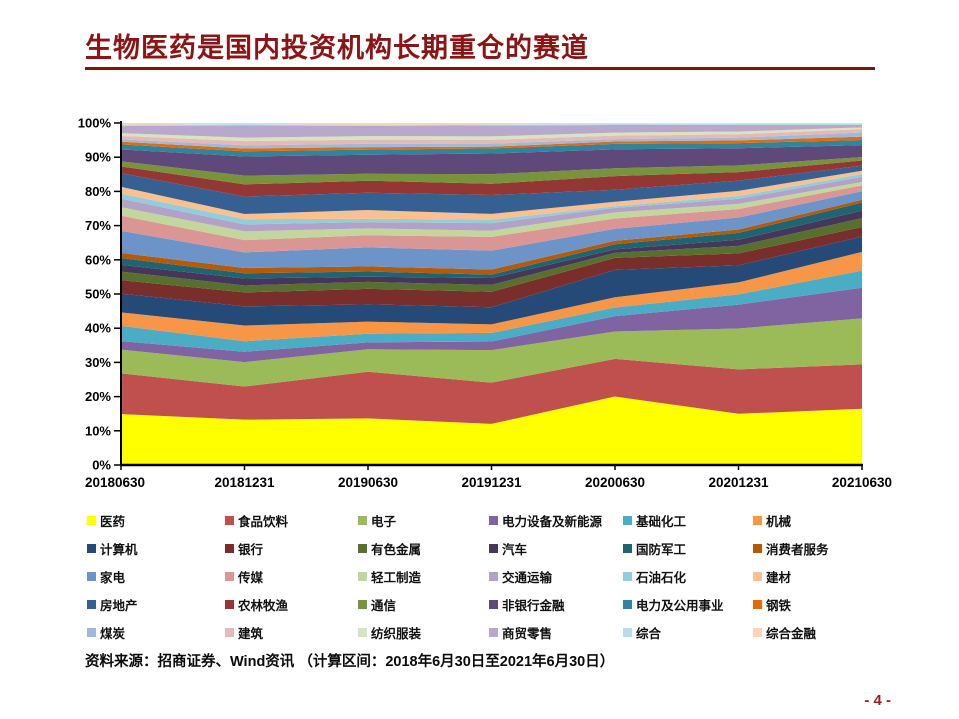  What do you see at coordinates (779, 577) in the screenshot?
I see `legend-label: 建材` at bounding box center [779, 577].